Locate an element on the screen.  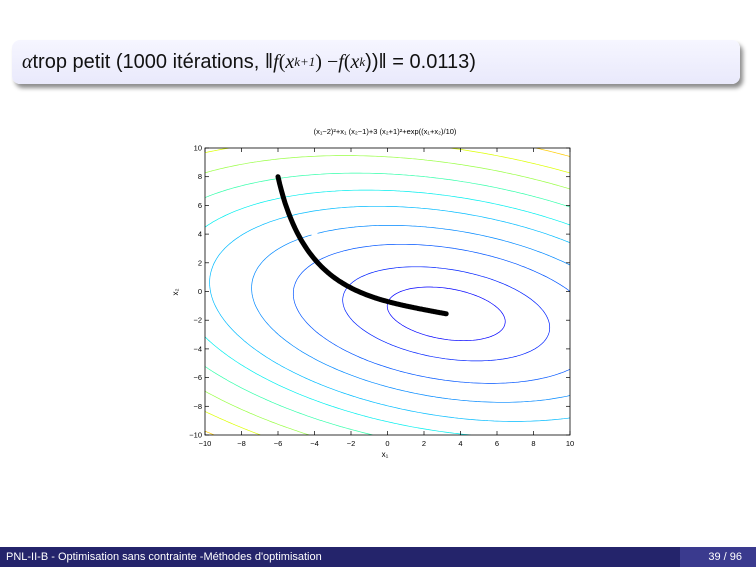
x-tick-label: 6 is located at coordinates (497, 443).